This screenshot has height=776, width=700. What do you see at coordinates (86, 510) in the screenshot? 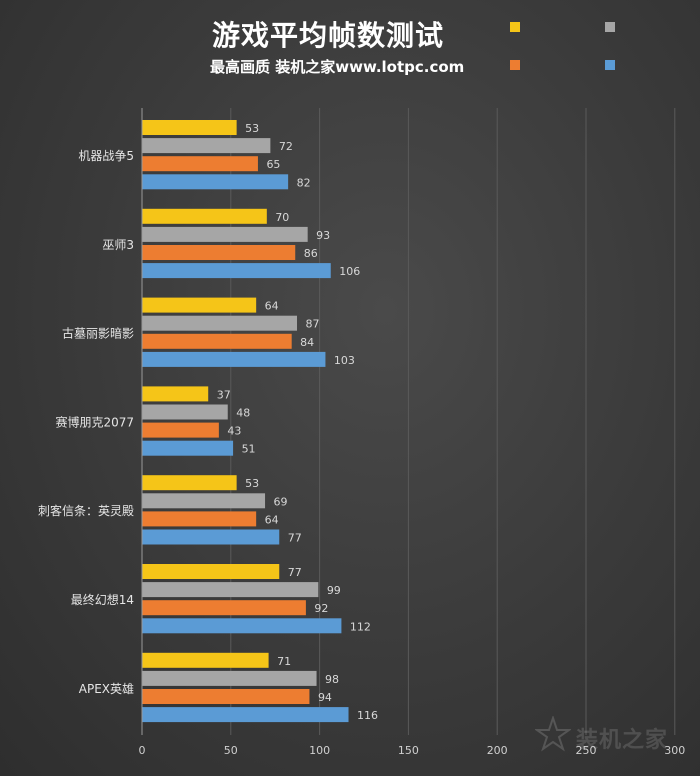
I see `category-label: 刺客信条：英灵殿` at bounding box center [86, 510].